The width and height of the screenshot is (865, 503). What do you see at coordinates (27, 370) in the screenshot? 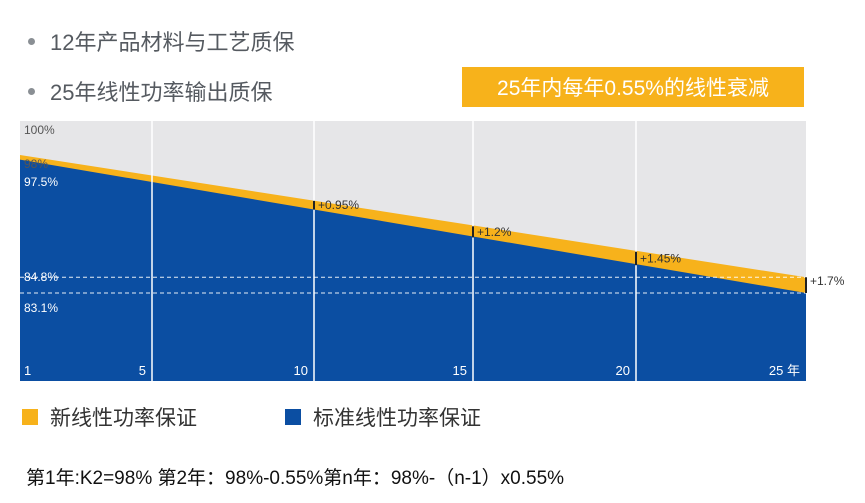
I see `x-tick-label: 1` at bounding box center [27, 370].